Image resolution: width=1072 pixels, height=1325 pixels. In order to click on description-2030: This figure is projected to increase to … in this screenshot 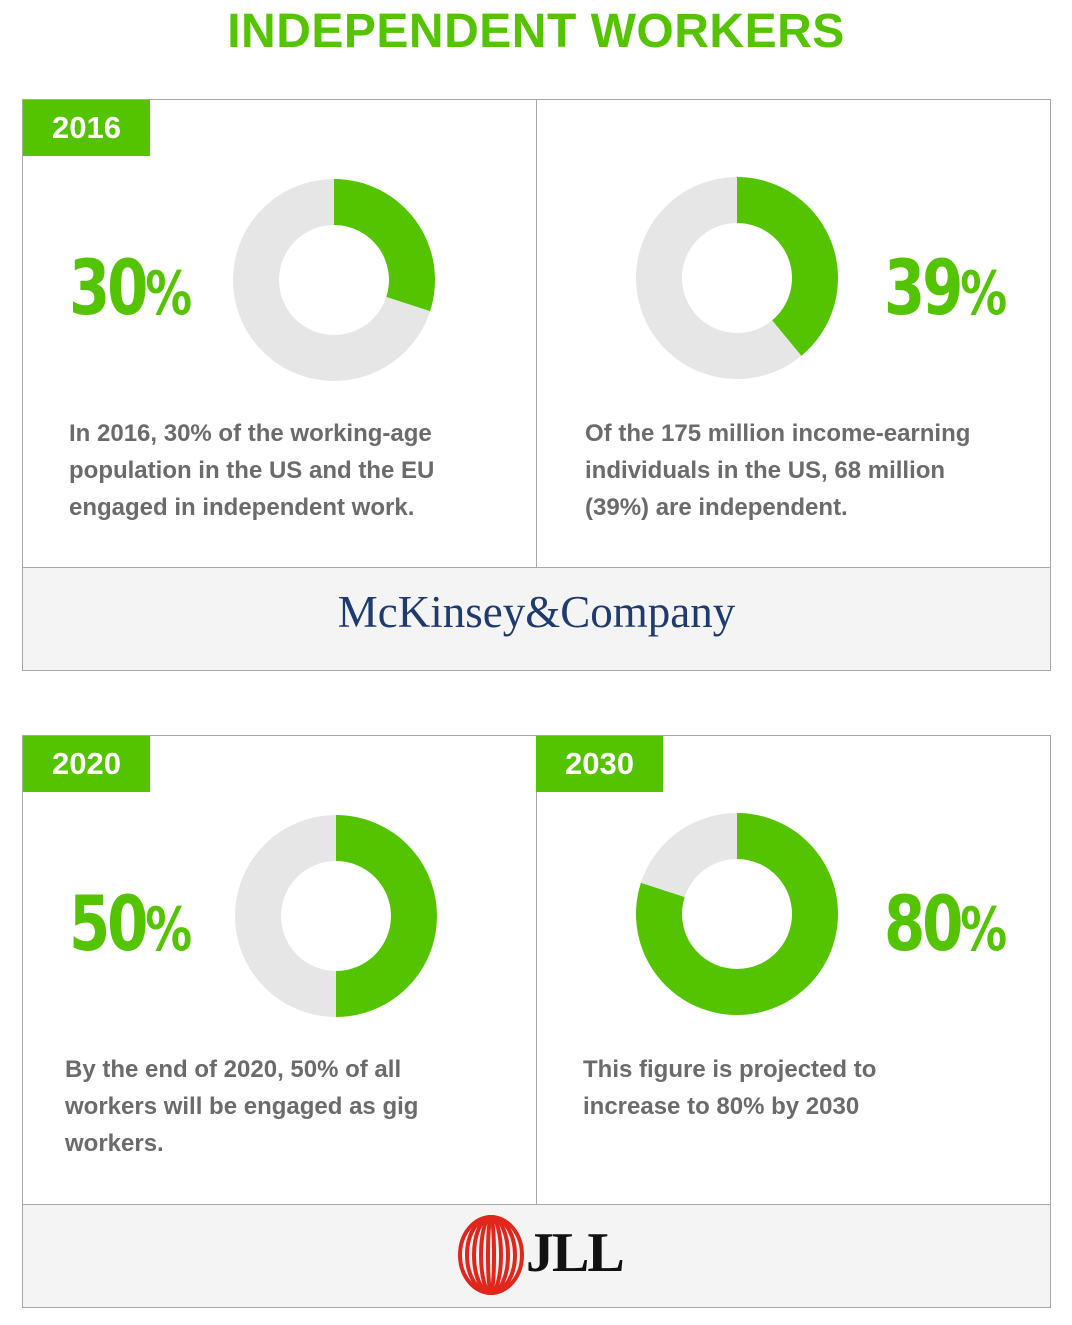, I will do `click(729, 1088)`.